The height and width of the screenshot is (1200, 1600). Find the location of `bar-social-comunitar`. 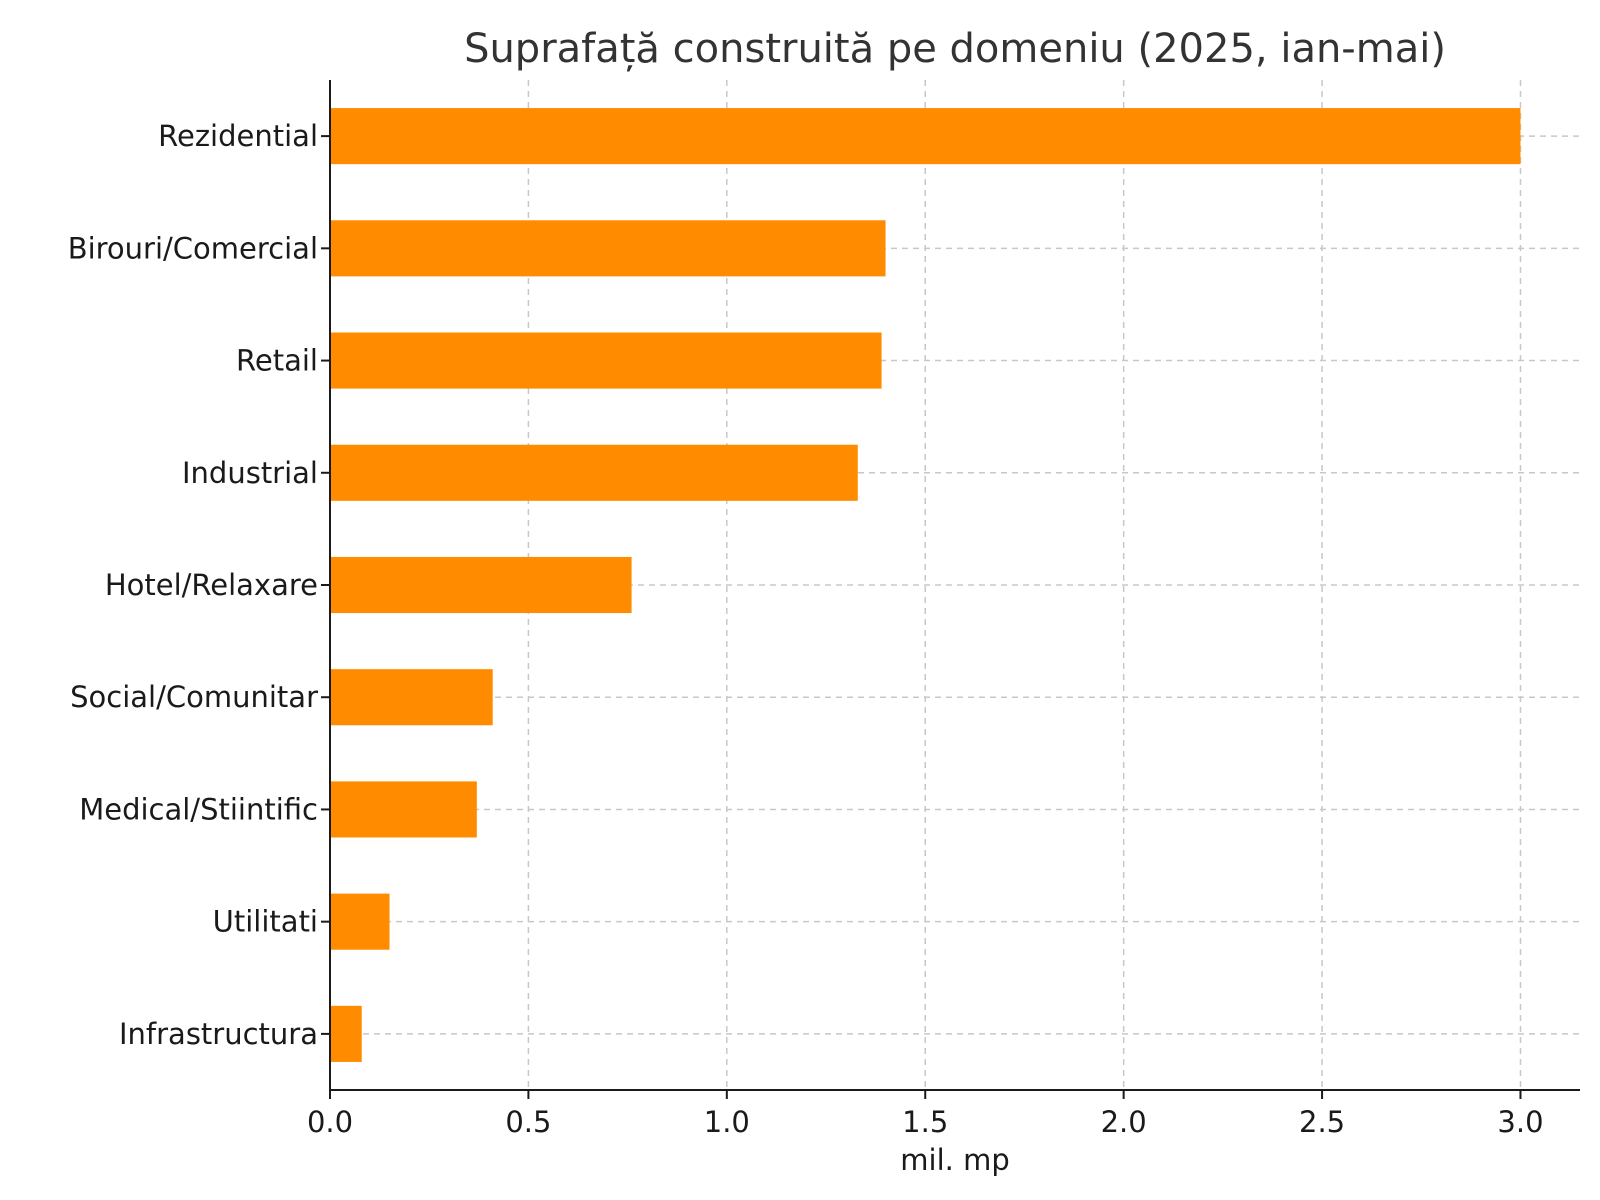

bar-social-comunitar is located at coordinates (411, 697).